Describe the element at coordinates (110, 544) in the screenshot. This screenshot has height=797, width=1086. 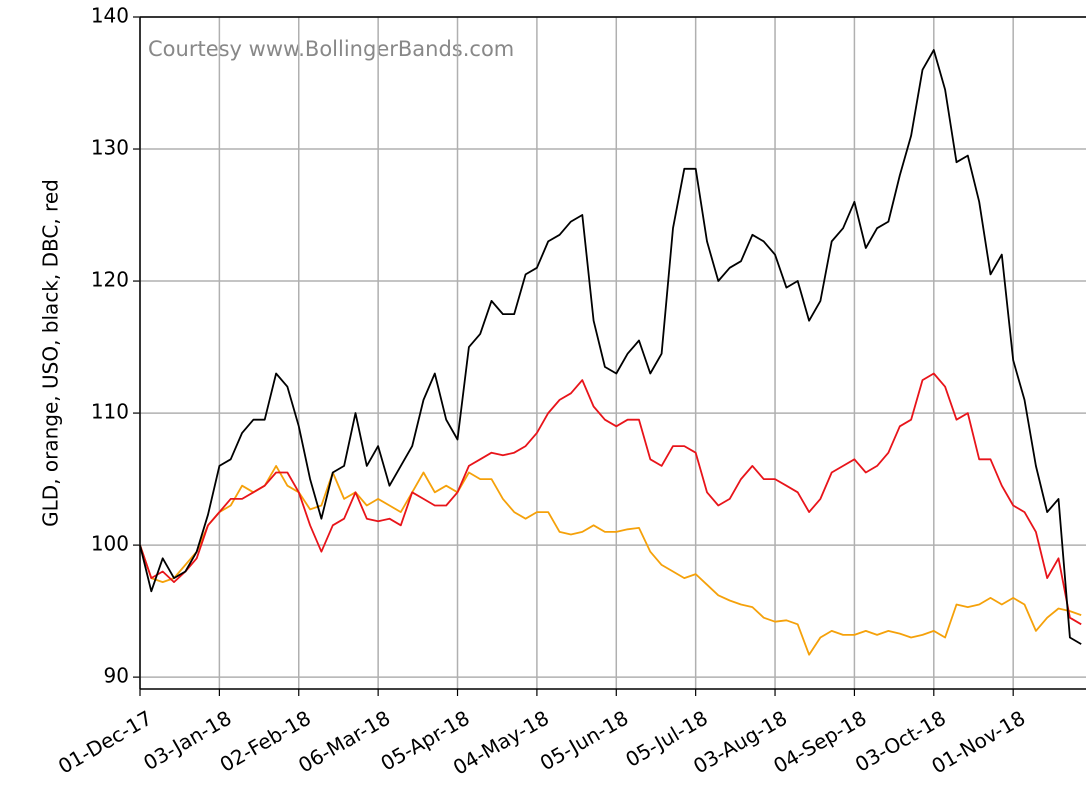
I see `y-tick-label: 100` at that location.